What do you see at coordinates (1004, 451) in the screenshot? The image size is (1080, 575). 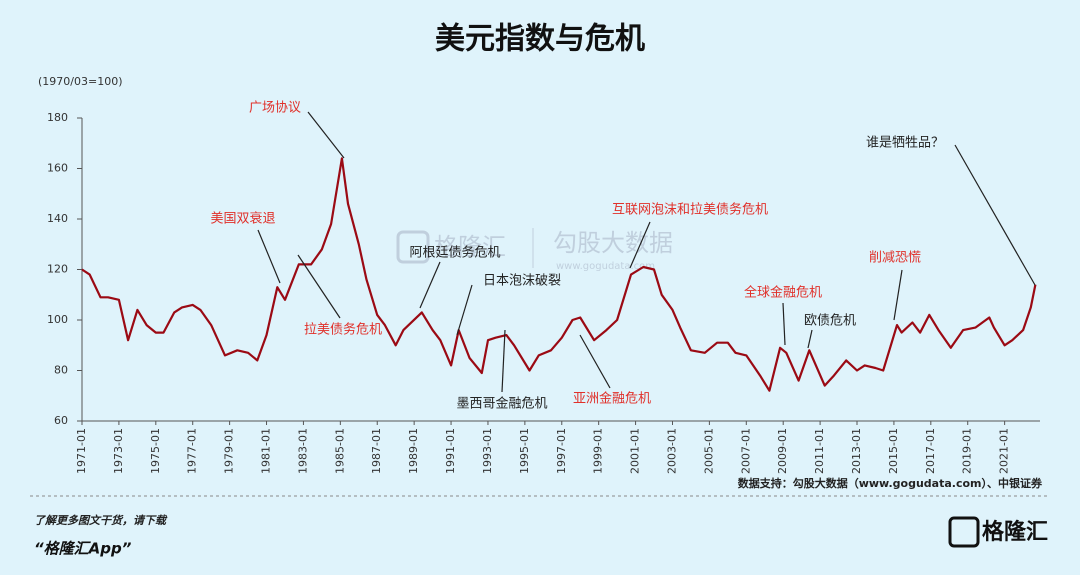 I see `x-tick-label: 2021-01` at bounding box center [1004, 451].